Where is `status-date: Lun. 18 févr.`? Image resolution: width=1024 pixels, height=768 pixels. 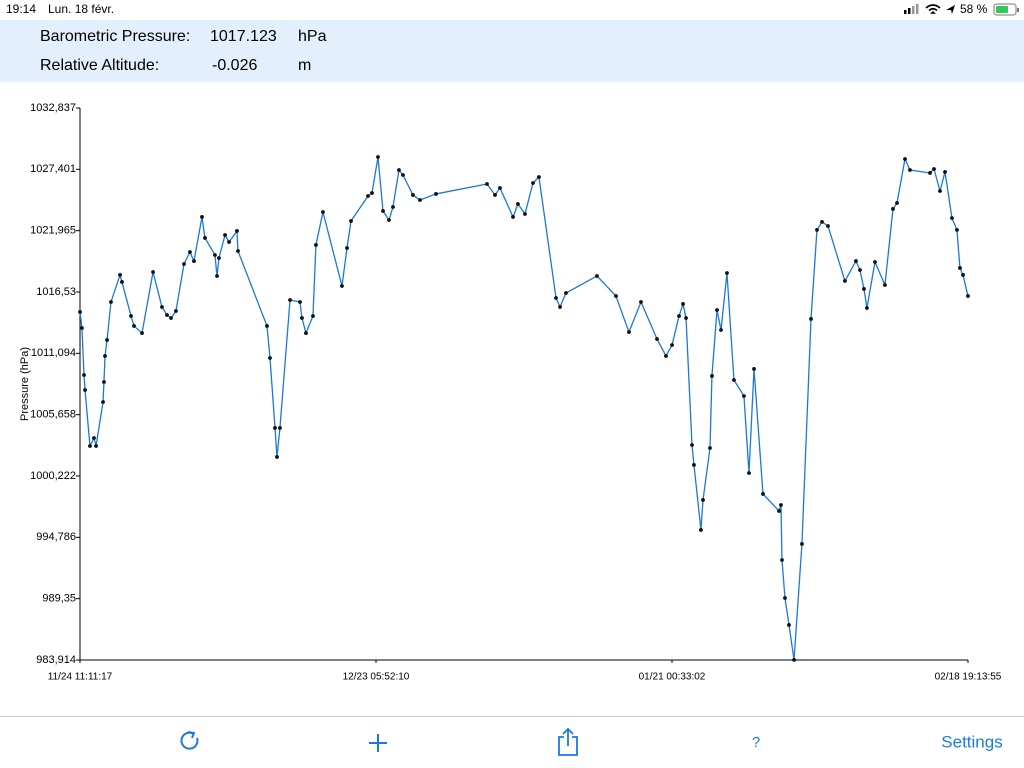
status-date: Lun. 18 févr. is located at coordinates (81, 9).